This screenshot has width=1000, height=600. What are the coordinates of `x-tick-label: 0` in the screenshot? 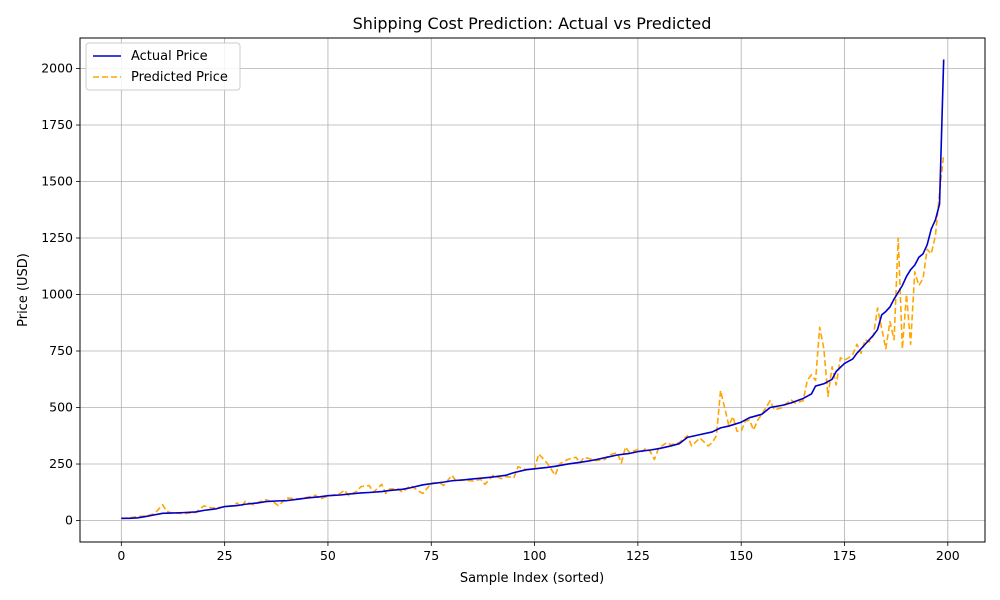 It's located at (121, 555).